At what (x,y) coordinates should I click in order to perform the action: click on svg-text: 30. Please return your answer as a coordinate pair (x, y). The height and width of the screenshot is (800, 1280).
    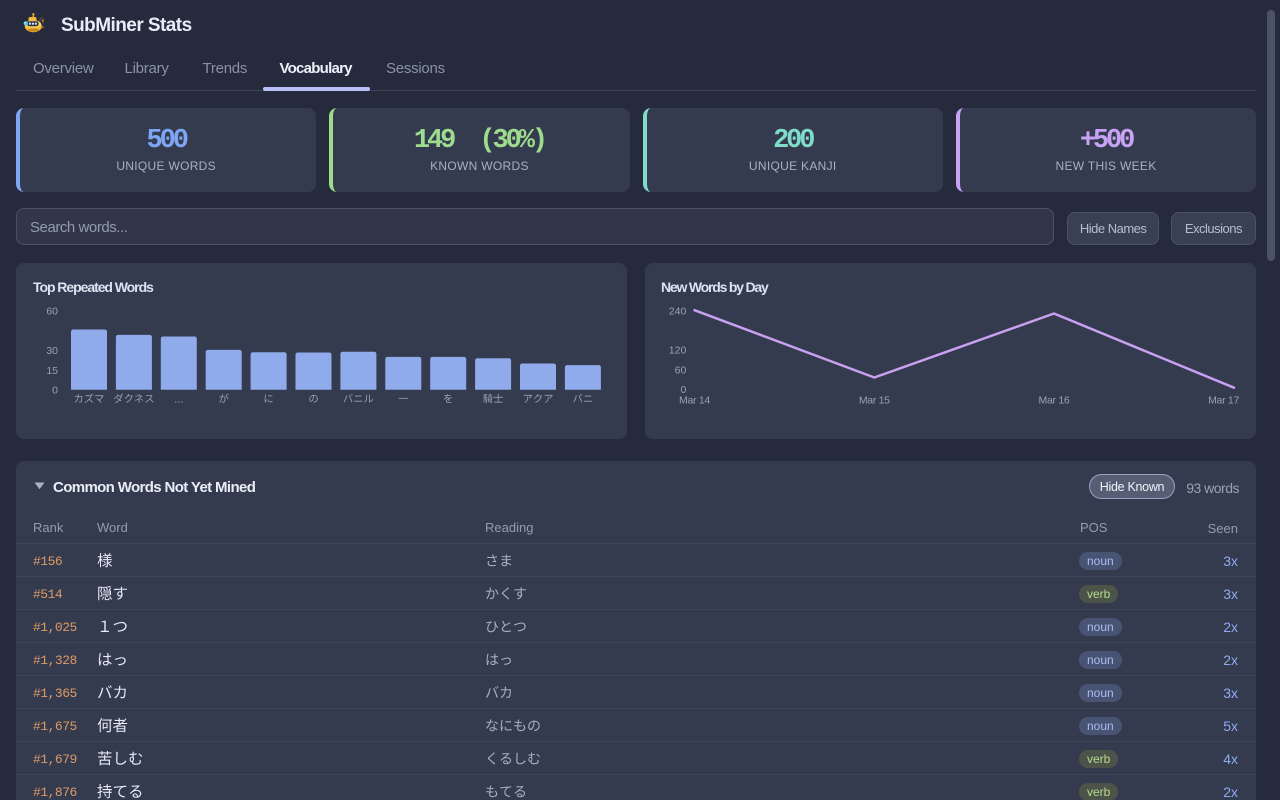
    Looking at the image, I should click on (52, 351).